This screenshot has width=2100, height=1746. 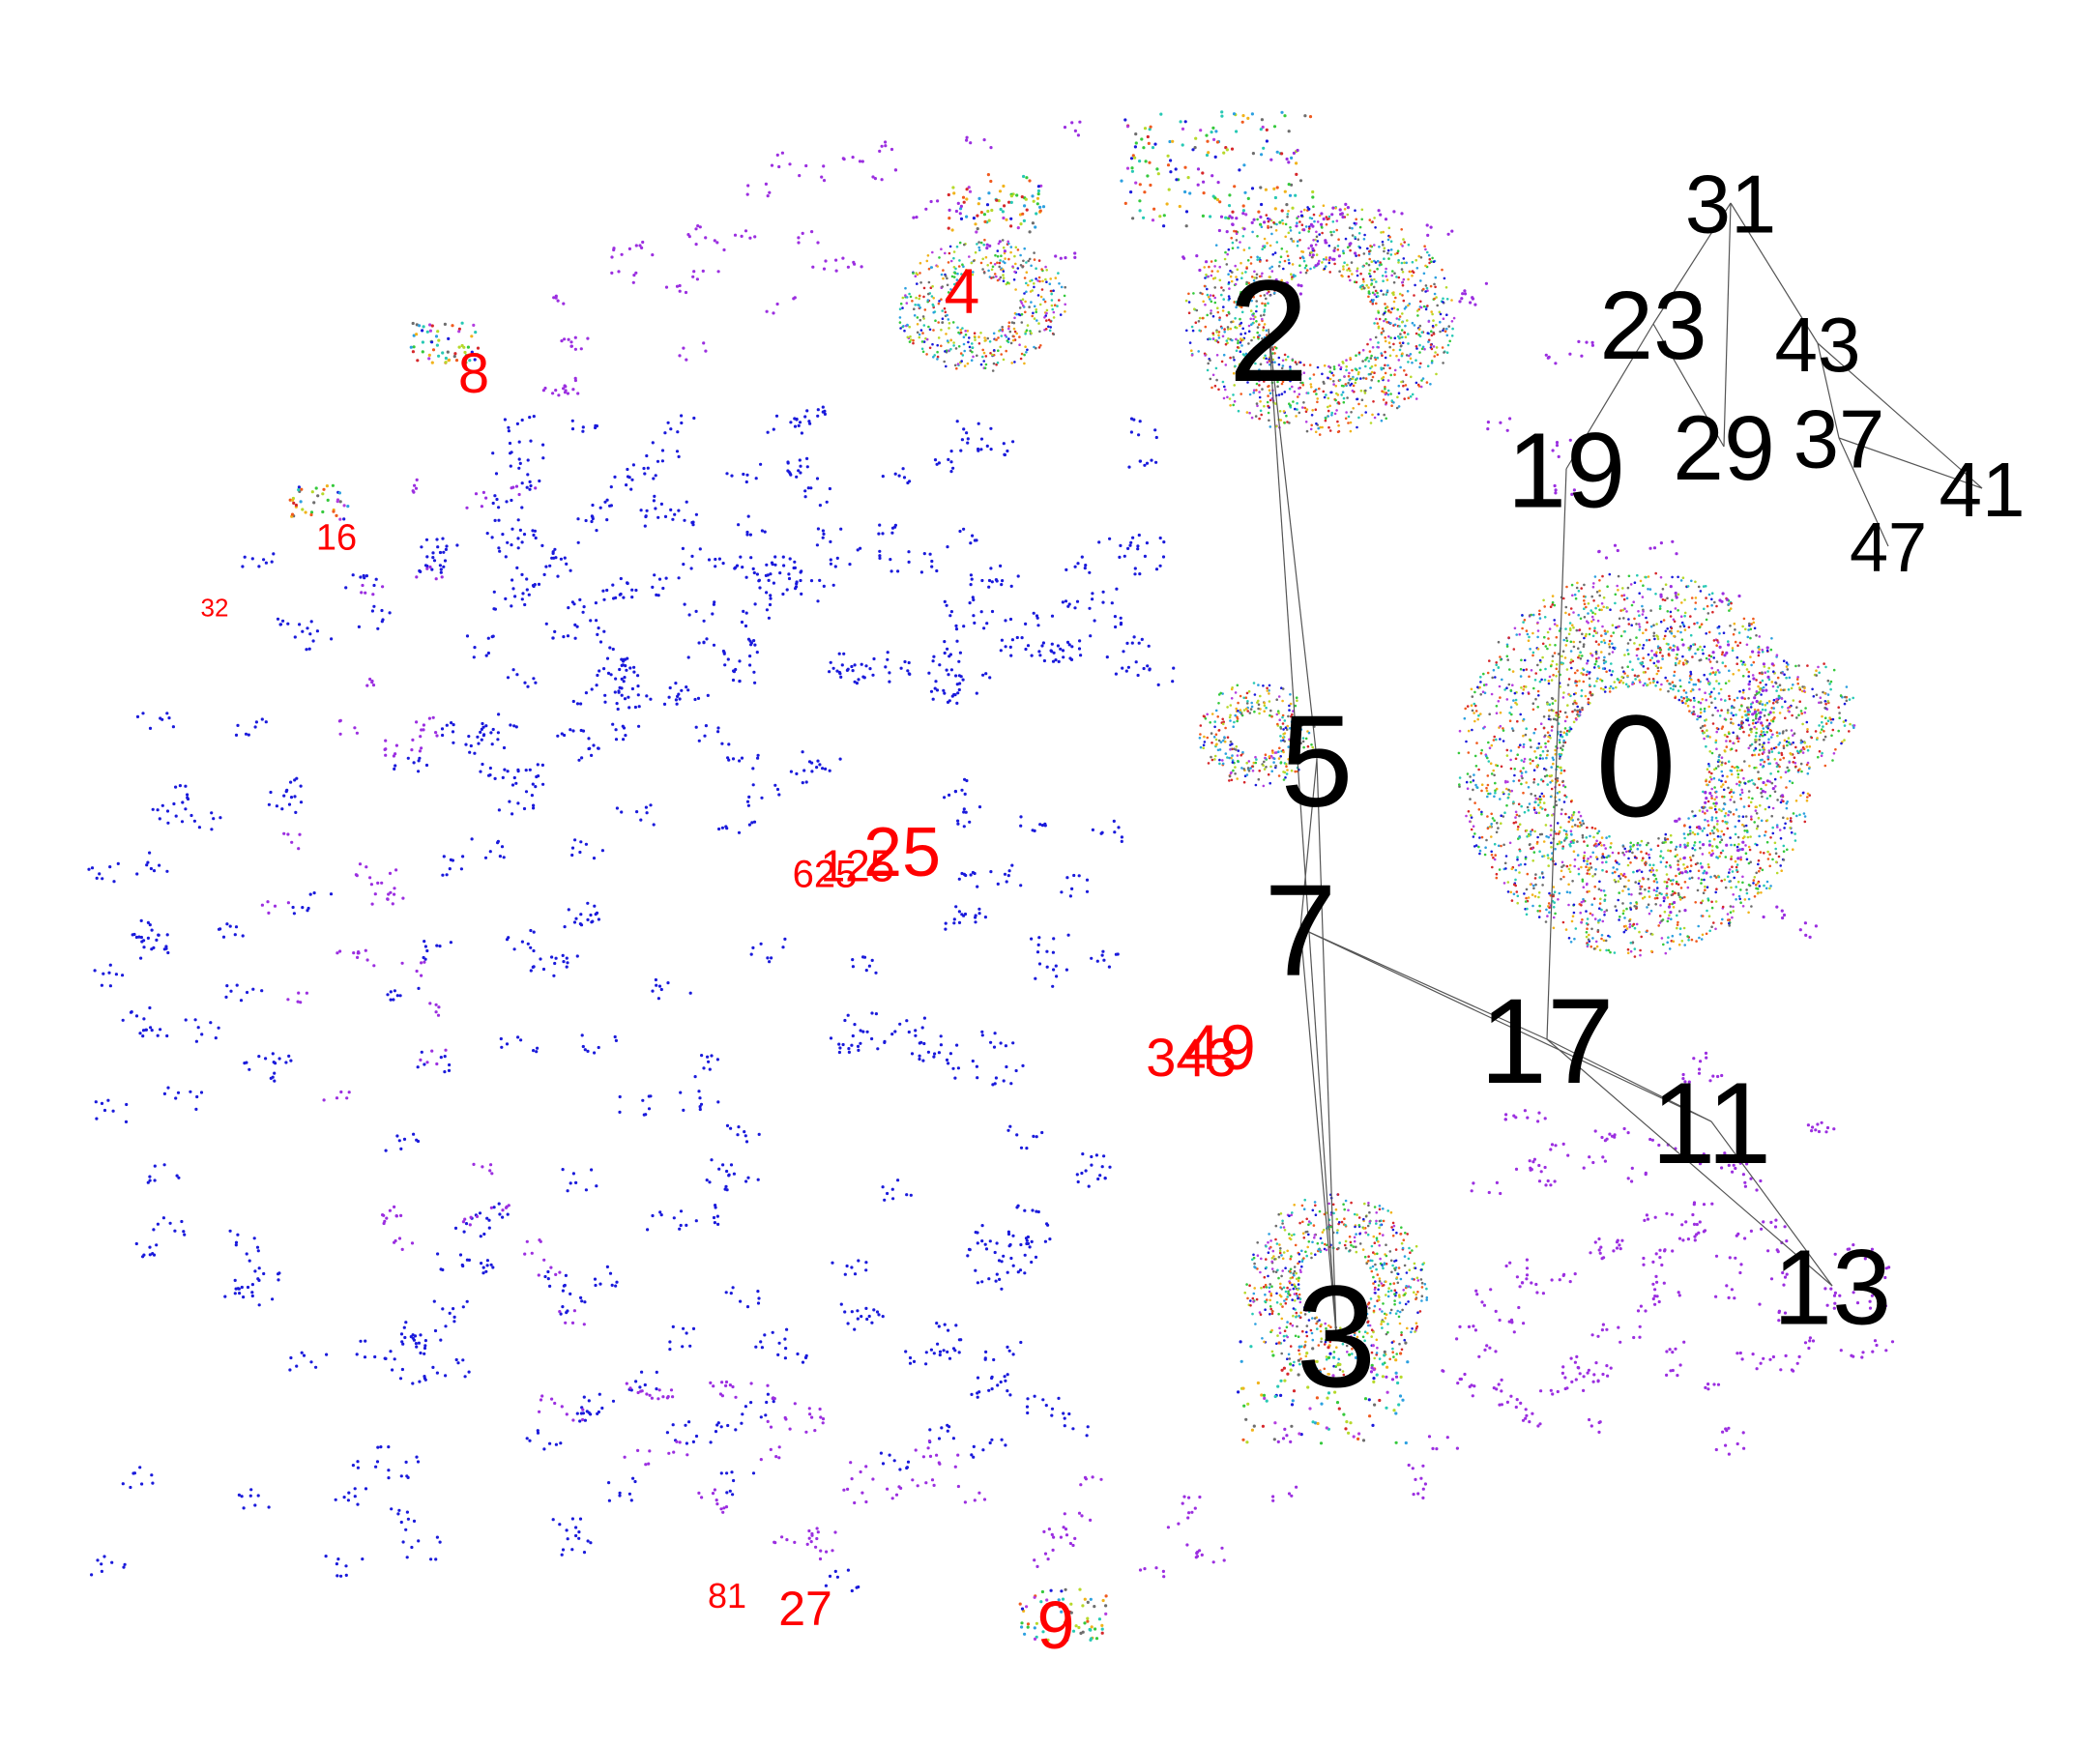 What do you see at coordinates (805, 1609) in the screenshot?
I see `node-label-27: 27` at bounding box center [805, 1609].